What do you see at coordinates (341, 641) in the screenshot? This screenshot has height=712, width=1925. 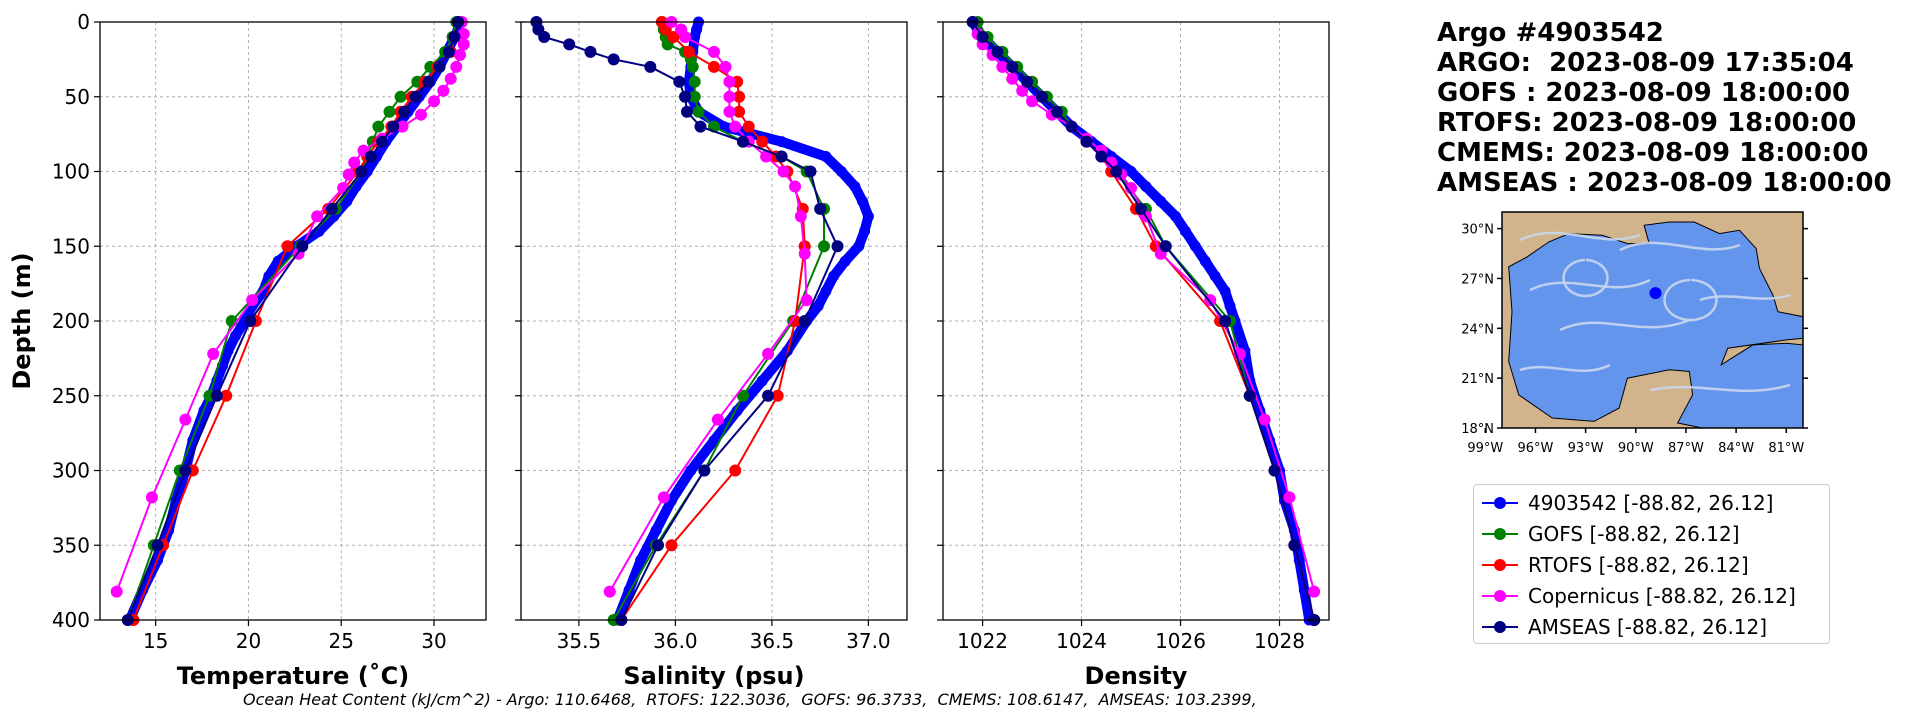 I see `x-tick-label: 25` at bounding box center [341, 641].